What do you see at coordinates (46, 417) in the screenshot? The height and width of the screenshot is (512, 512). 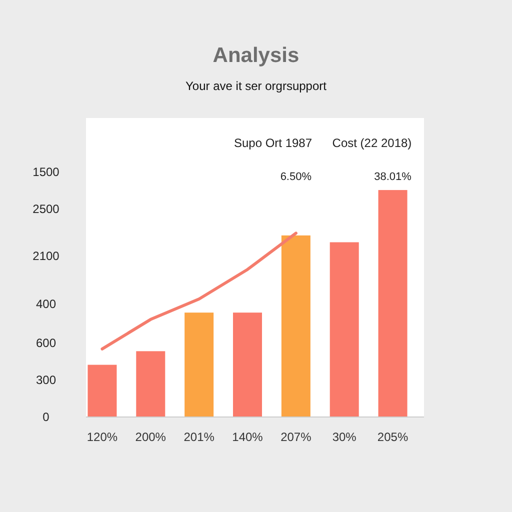 I see `text: 0` at bounding box center [46, 417].